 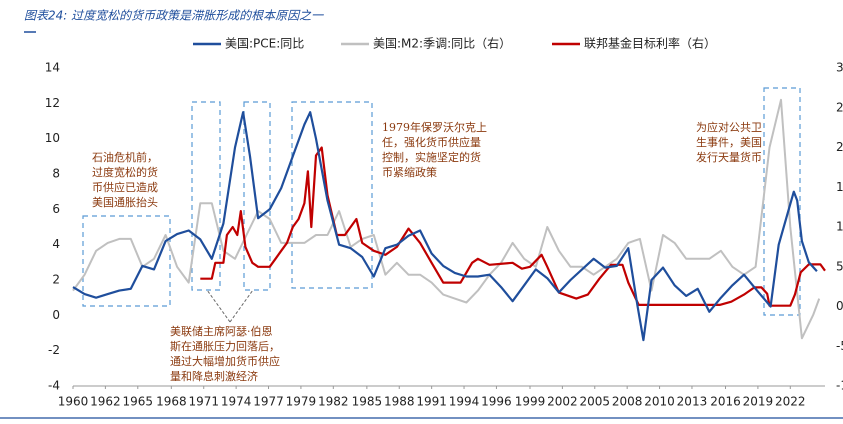 I want to click on y2-tick-label: 5, so click(x=839, y=266).